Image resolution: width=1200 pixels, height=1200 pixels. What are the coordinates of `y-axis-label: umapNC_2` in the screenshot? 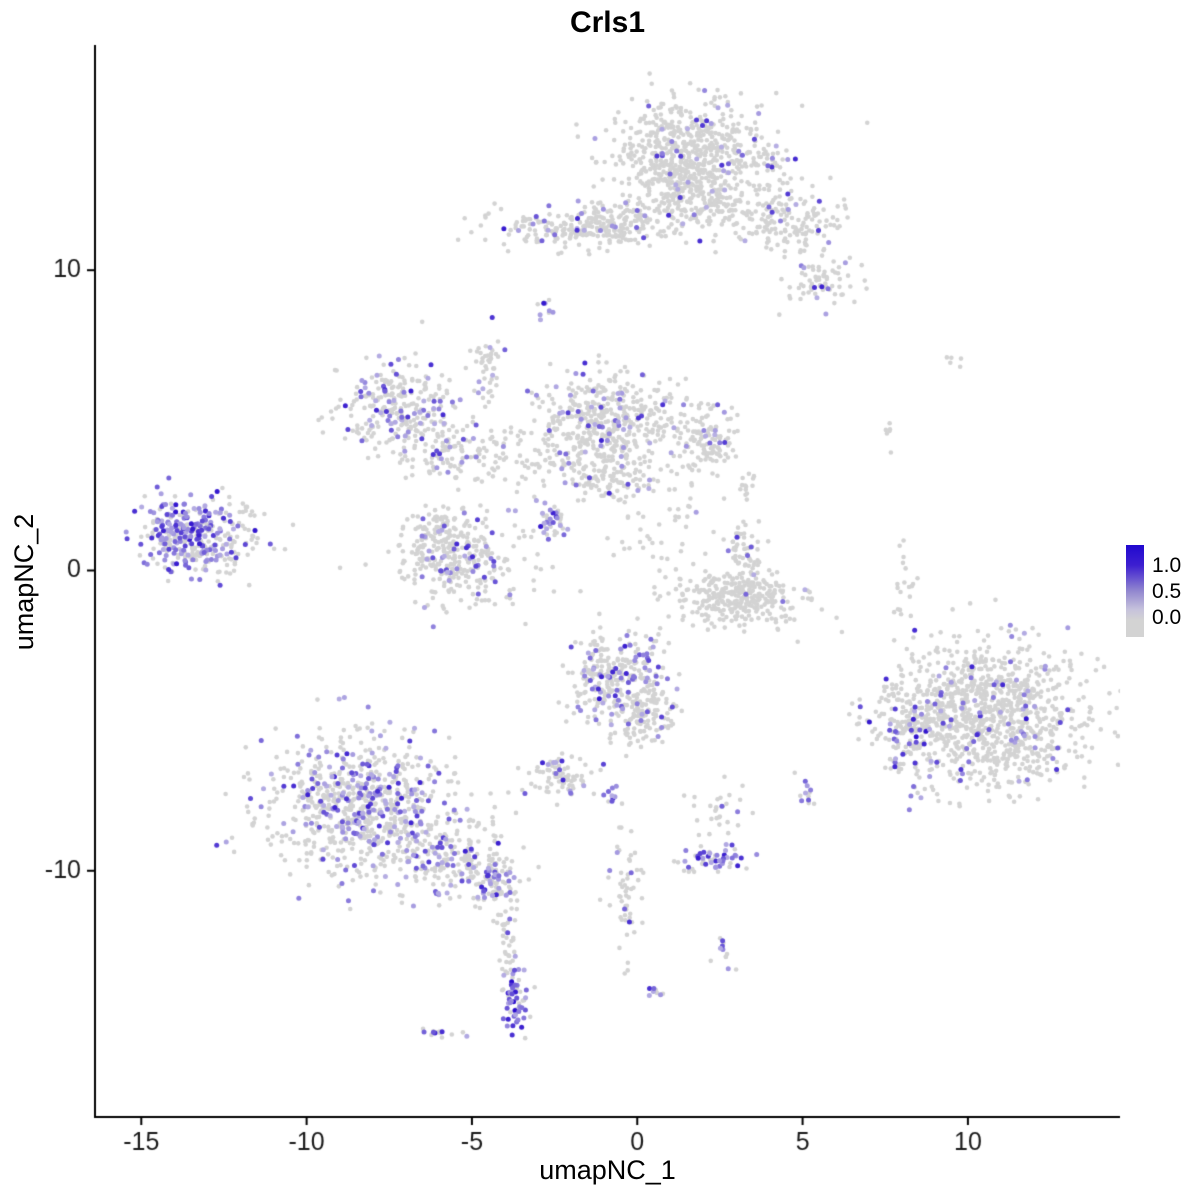 It's located at (24, 582).